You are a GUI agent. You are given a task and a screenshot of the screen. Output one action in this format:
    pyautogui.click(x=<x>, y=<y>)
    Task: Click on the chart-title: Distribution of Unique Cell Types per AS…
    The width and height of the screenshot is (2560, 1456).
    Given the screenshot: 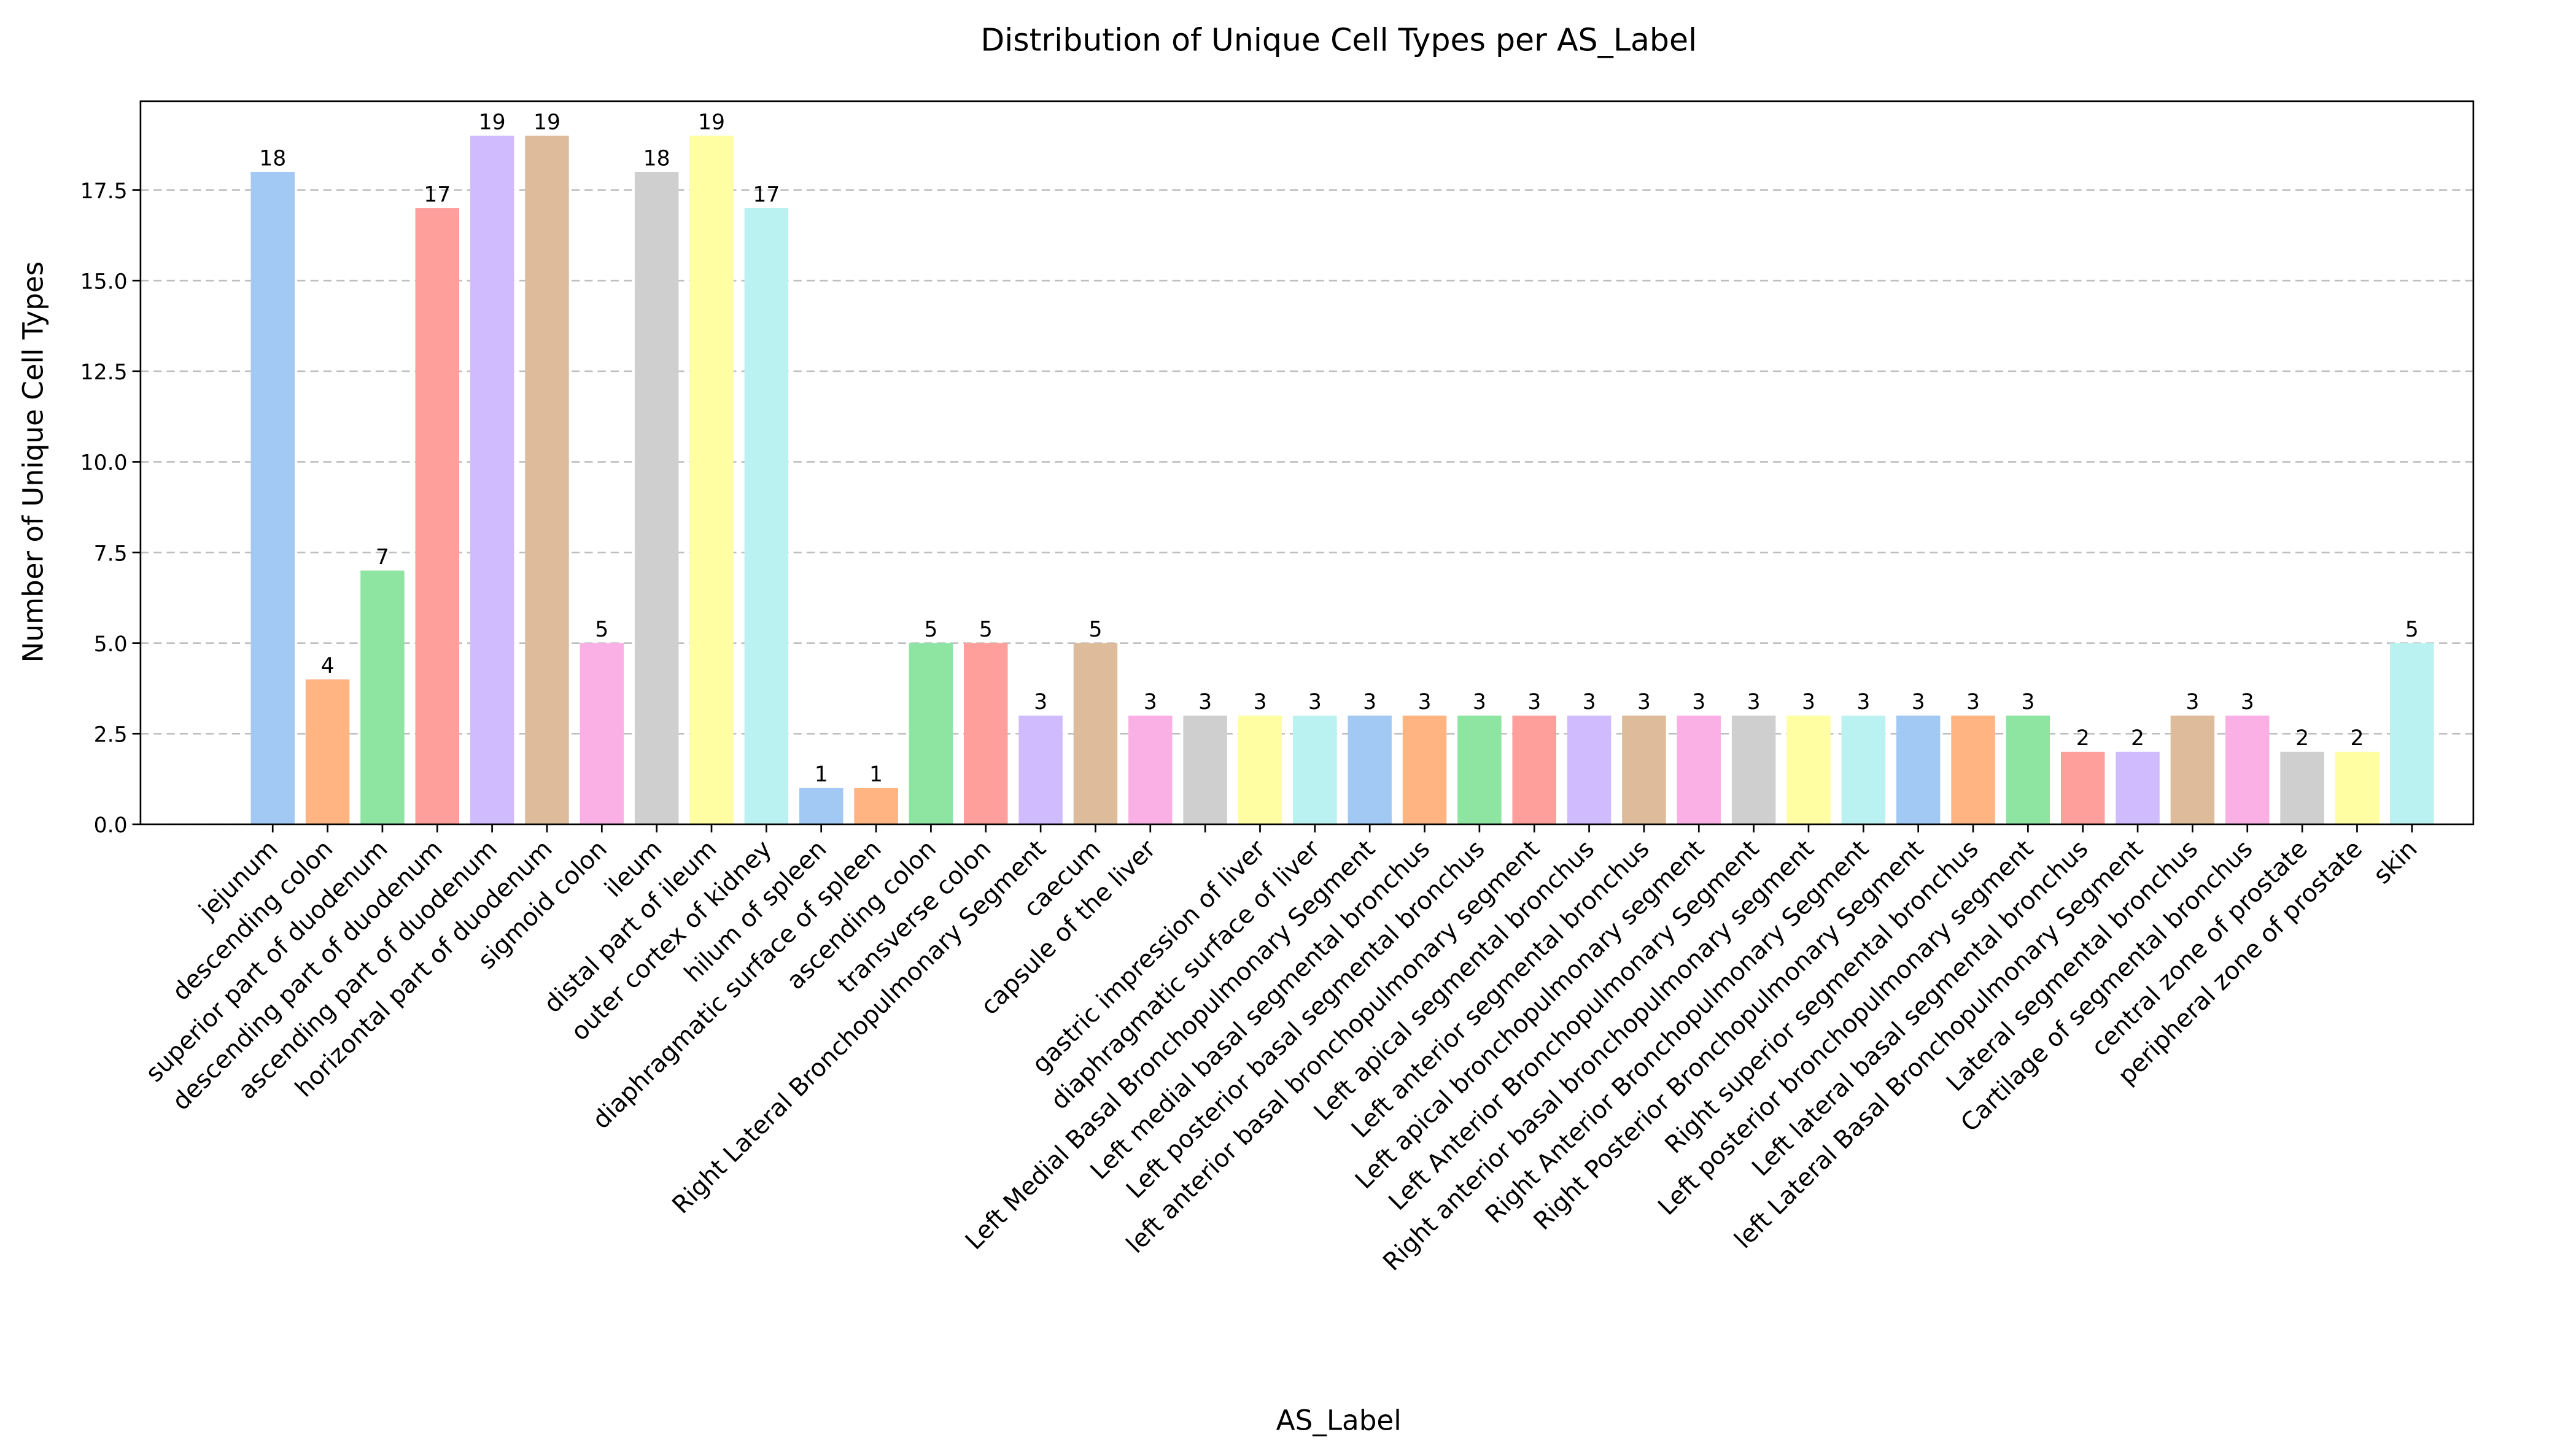 What is the action you would take?
    pyautogui.click(x=1338, y=39)
    